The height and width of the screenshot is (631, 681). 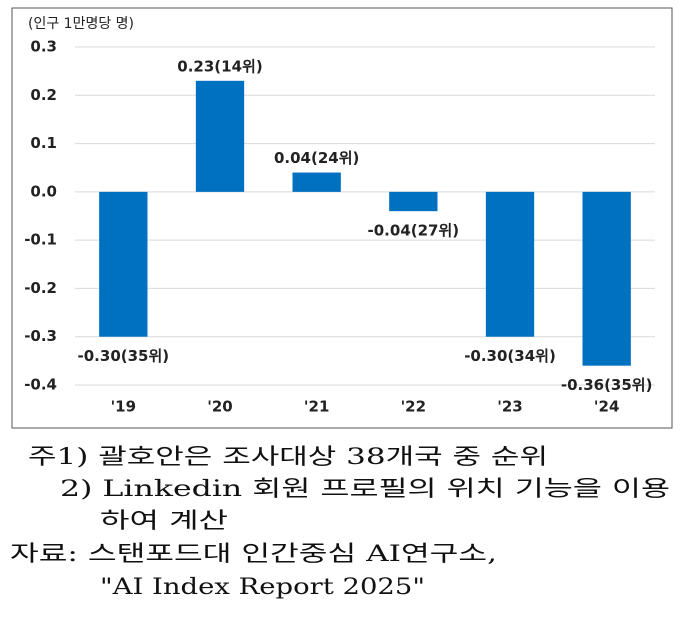 What do you see at coordinates (124, 356) in the screenshot?
I see `value-label: -0.30(35위)` at bounding box center [124, 356].